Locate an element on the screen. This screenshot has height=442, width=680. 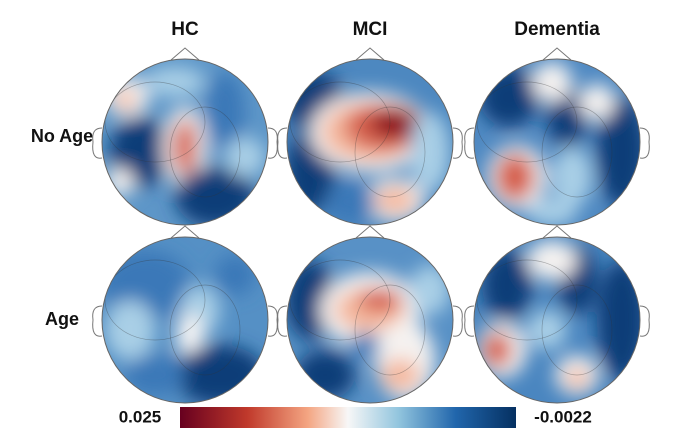
column-title: Dementia is located at coordinates (557, 29).